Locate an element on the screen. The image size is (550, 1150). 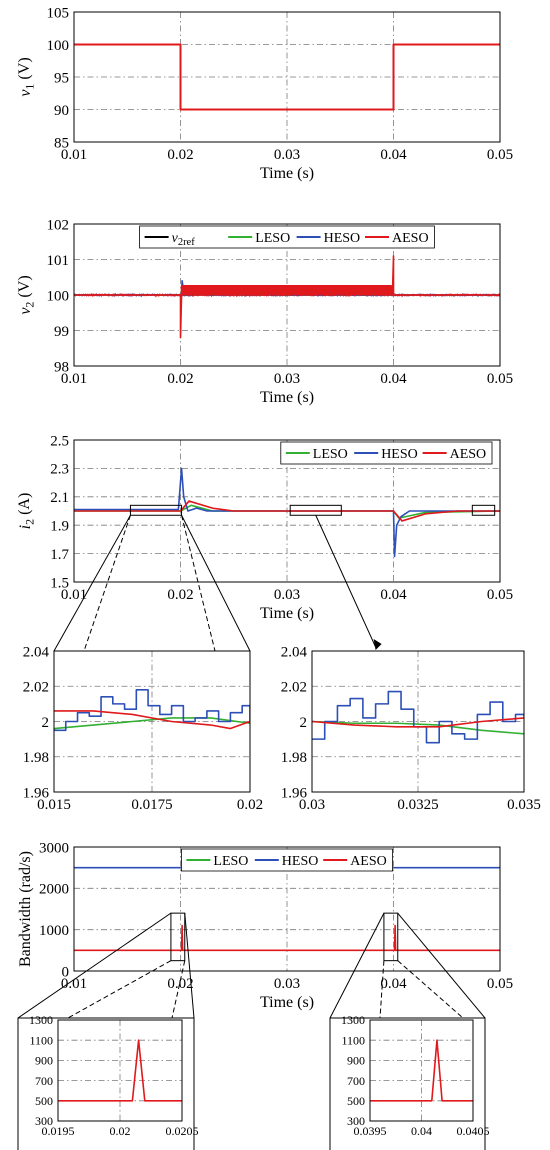
y-tick-label: 1100 is located at coordinates (353, 1040).